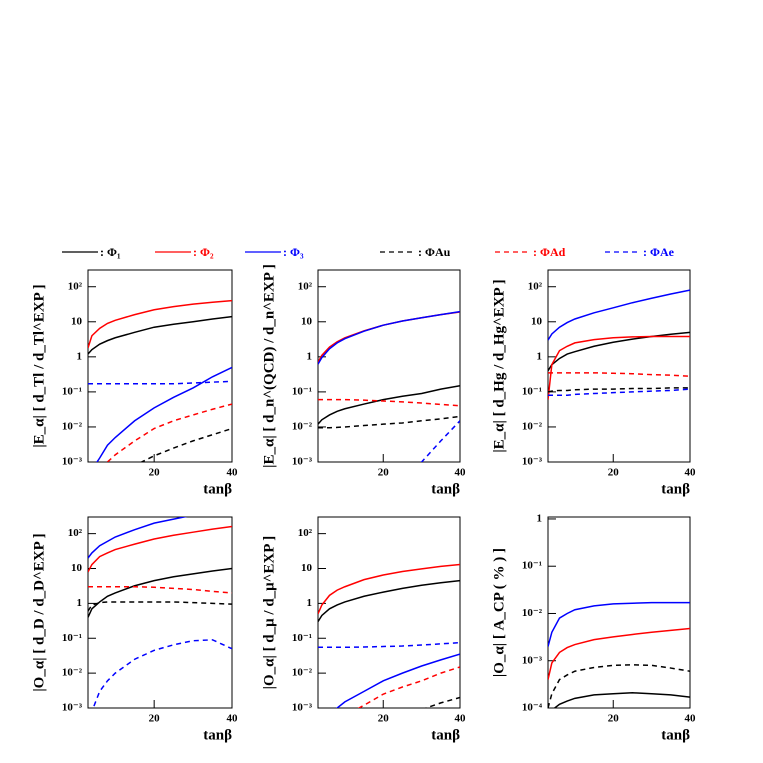  I want to click on y-axis-label: |O_α| [ A_CP ( % ) ], so click(499, 612).